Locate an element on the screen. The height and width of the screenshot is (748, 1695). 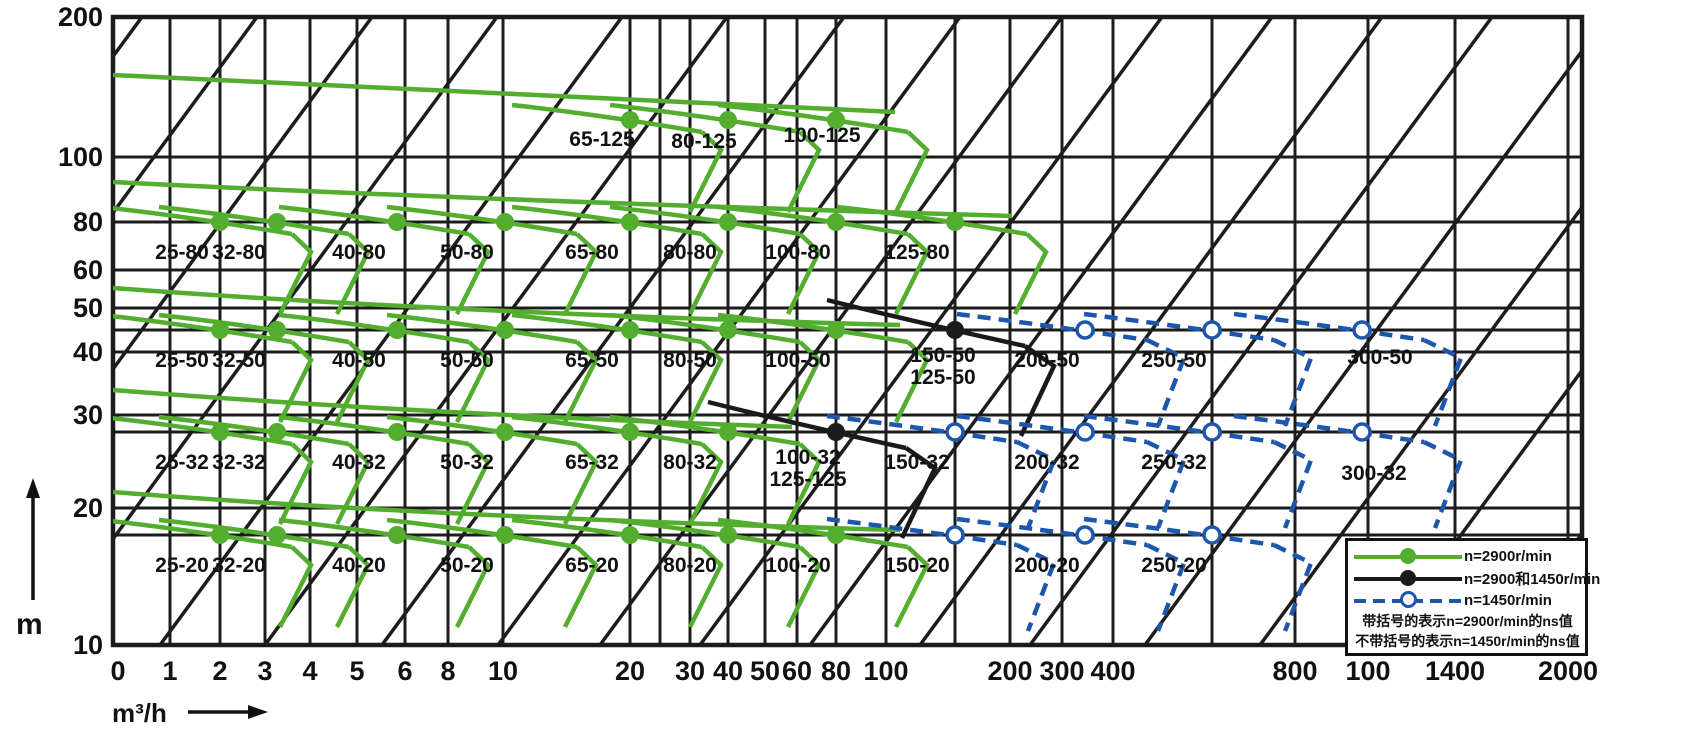
pump-label: 250-20 is located at coordinates (1173, 565).